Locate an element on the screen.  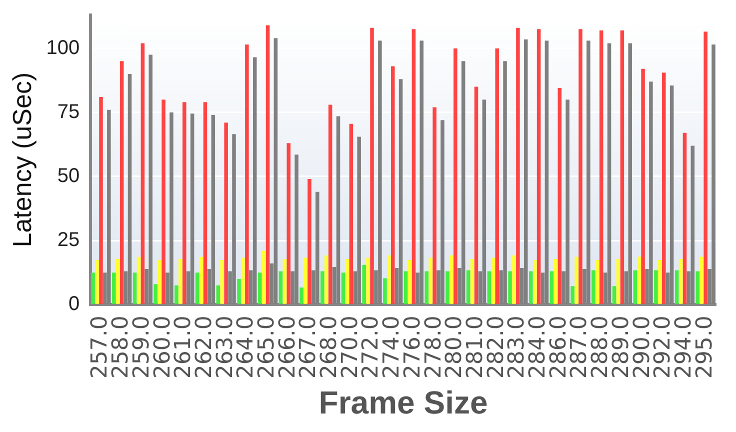
y-tick-label: 0 is located at coordinates (74, 304).